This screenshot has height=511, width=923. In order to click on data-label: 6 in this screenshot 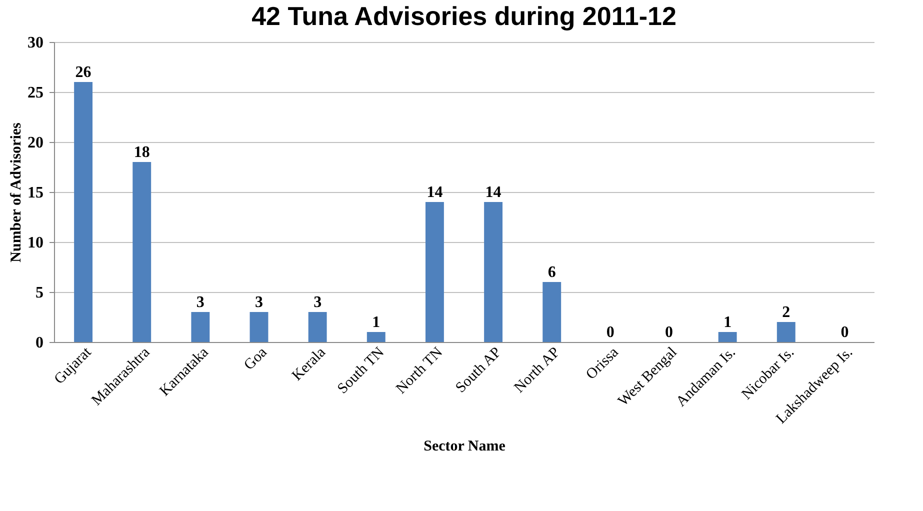, I will do `click(552, 272)`.